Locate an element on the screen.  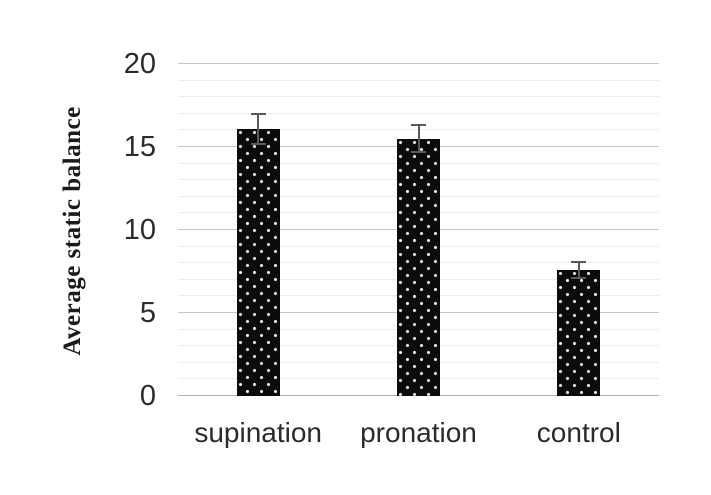
error-bar-line-pronation is located at coordinates (418, 138).